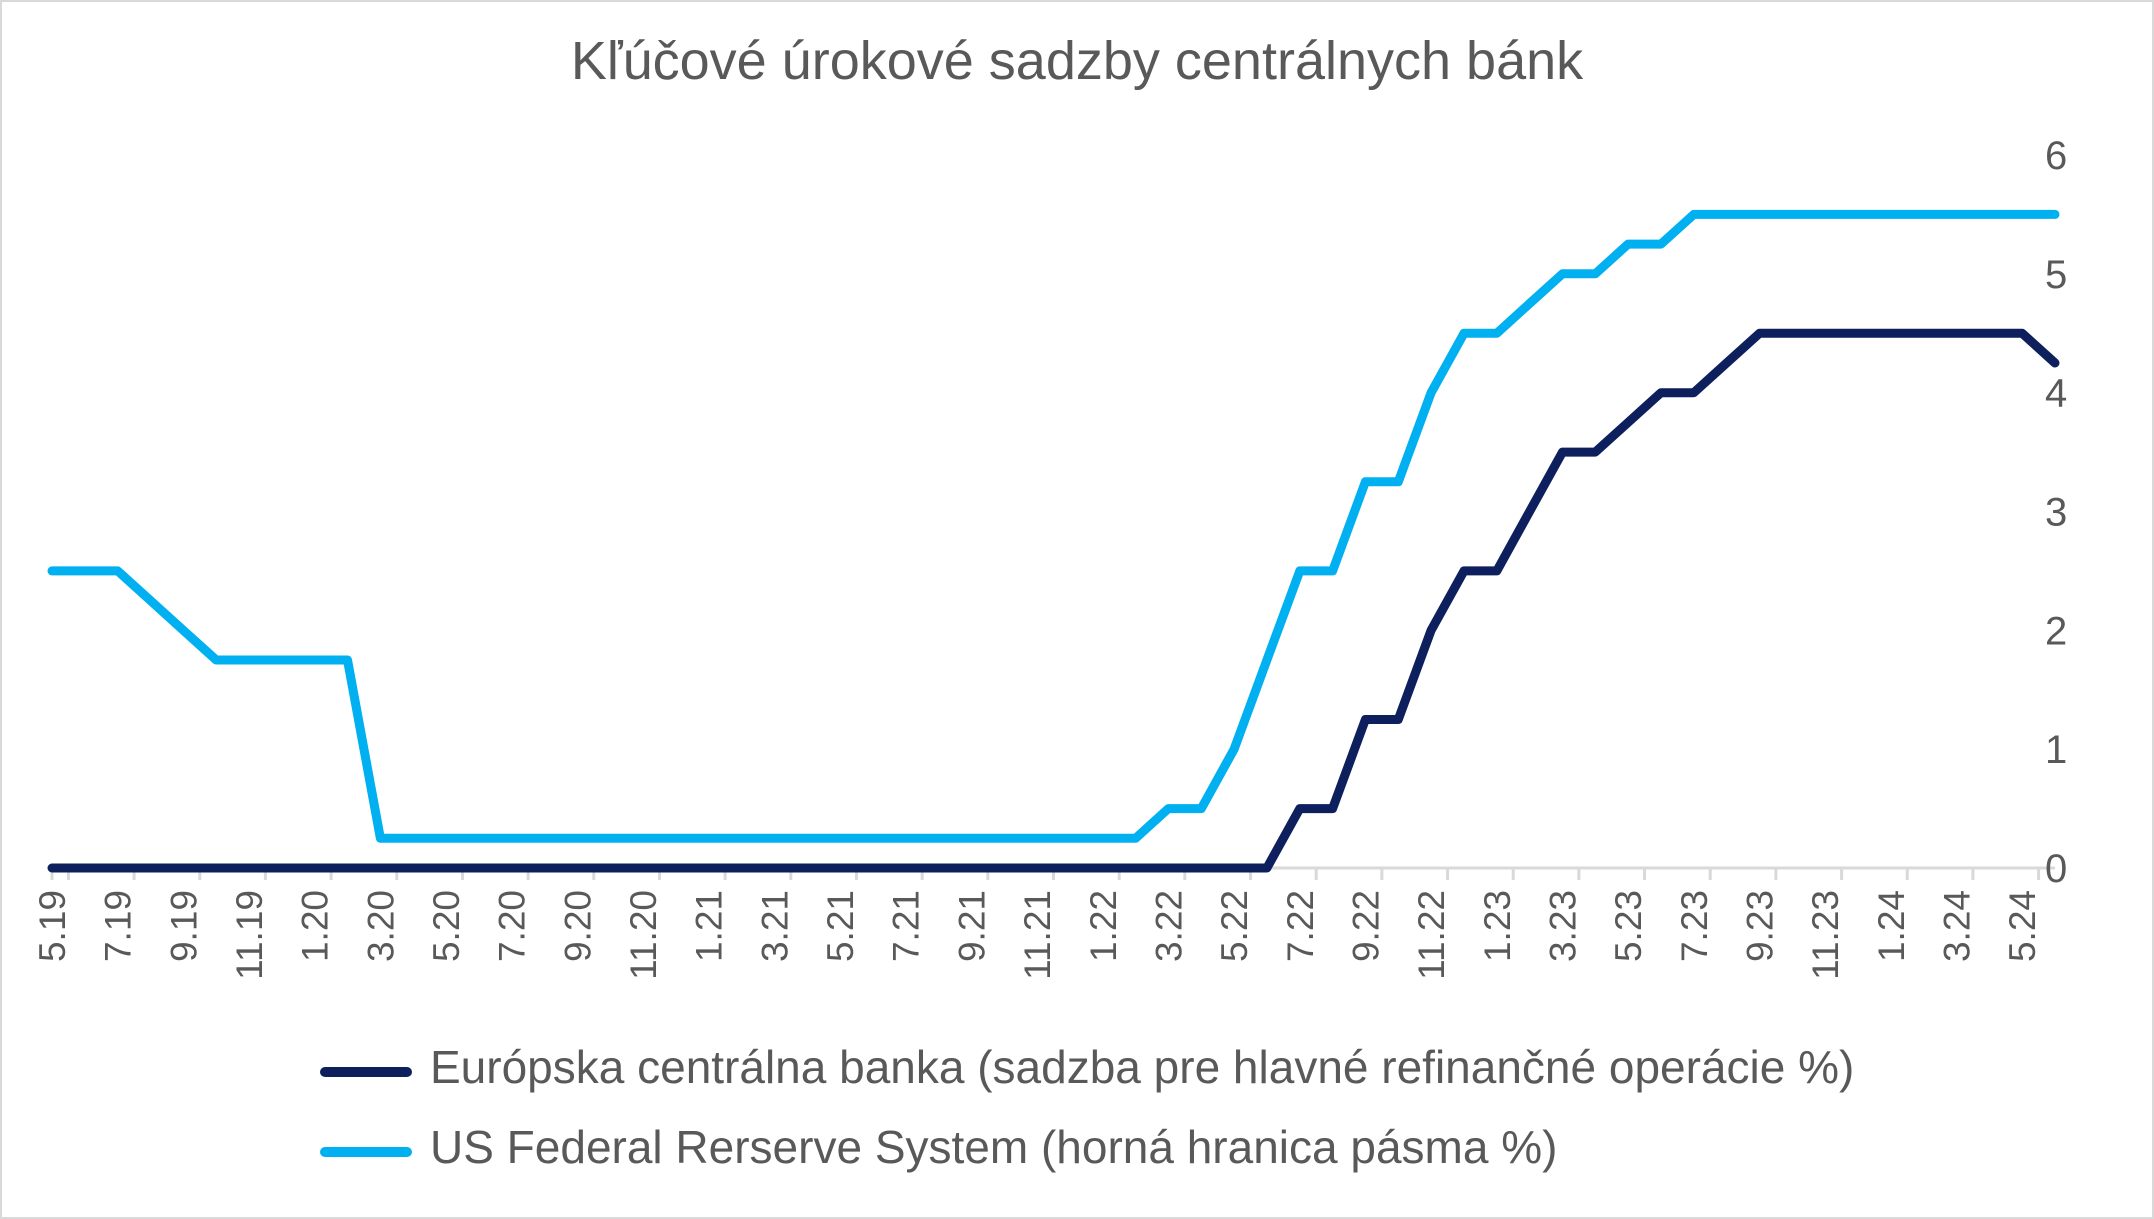 Image resolution: width=2154 pixels, height=1219 pixels. I want to click on y-tick-label: 2, so click(2056, 631).